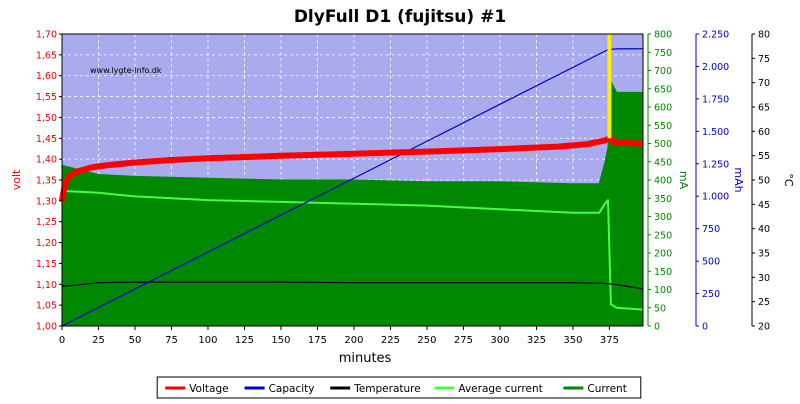  Describe the element at coordinates (62, 340) in the screenshot. I see `x-tick-label: 0` at that location.